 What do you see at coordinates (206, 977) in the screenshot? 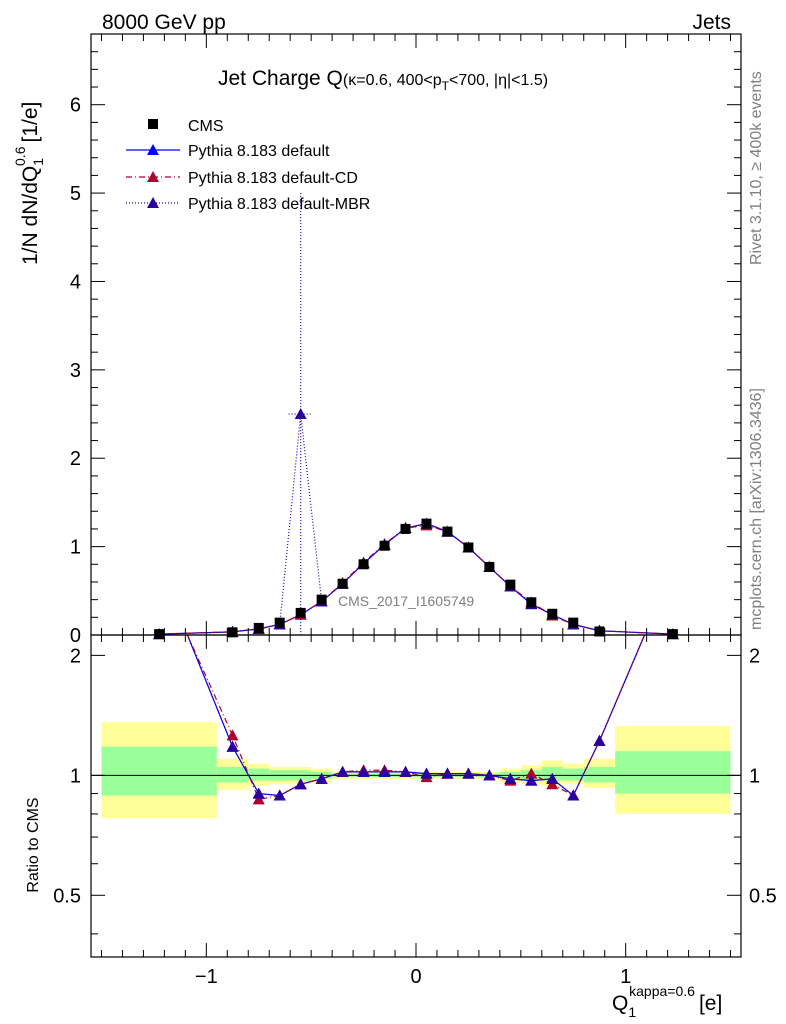
I see `x-tick-label-0: −1` at bounding box center [206, 977].